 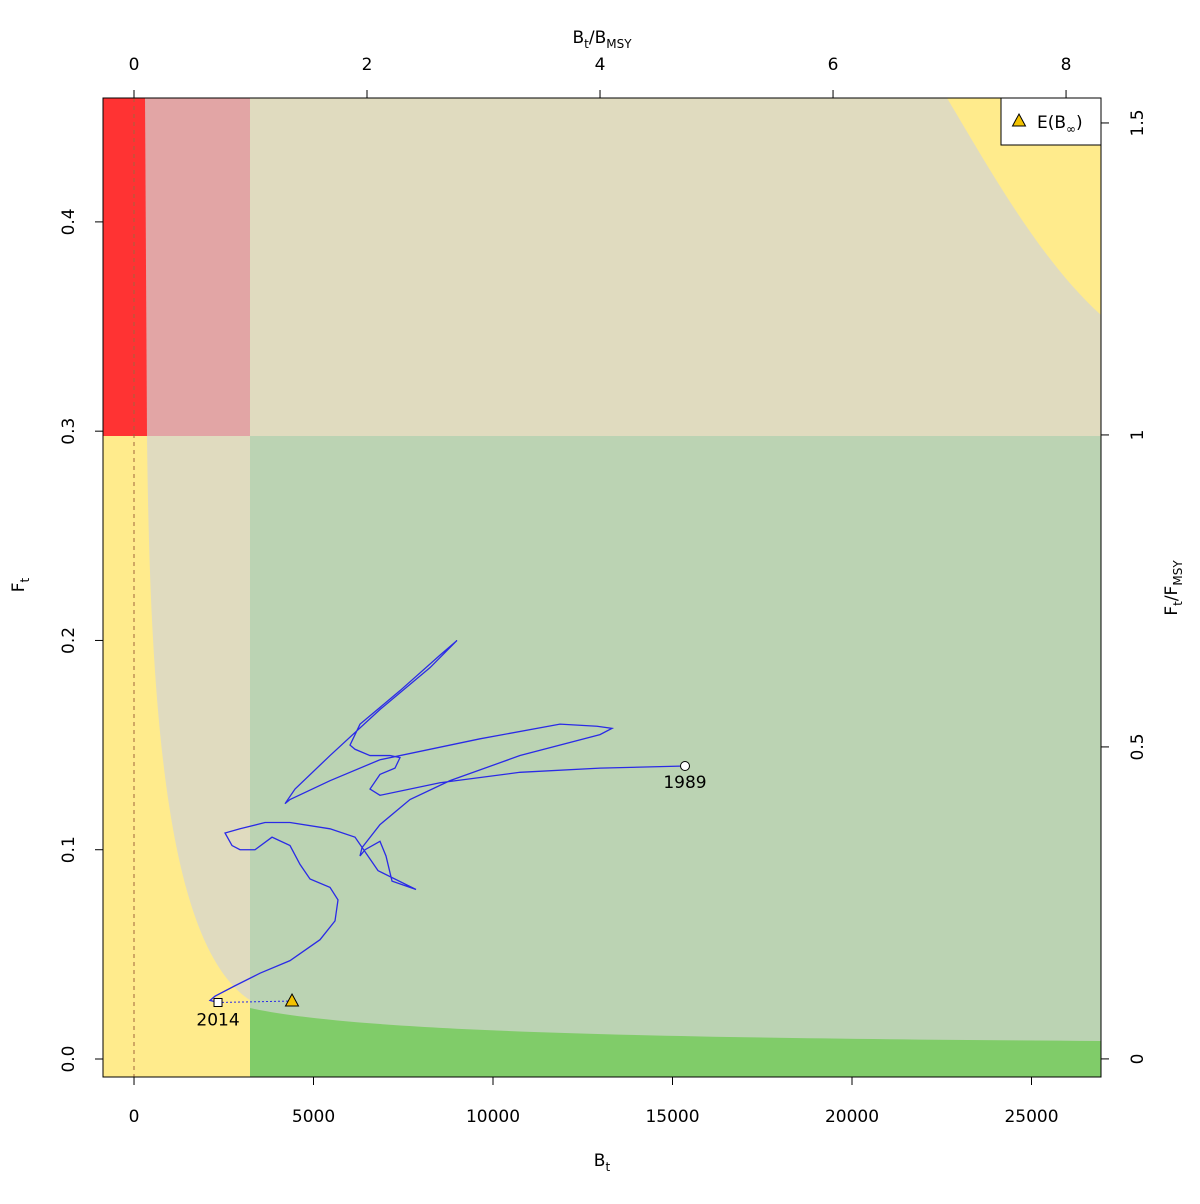 I want to click on point-label: 2014, so click(x=217, y=1020).